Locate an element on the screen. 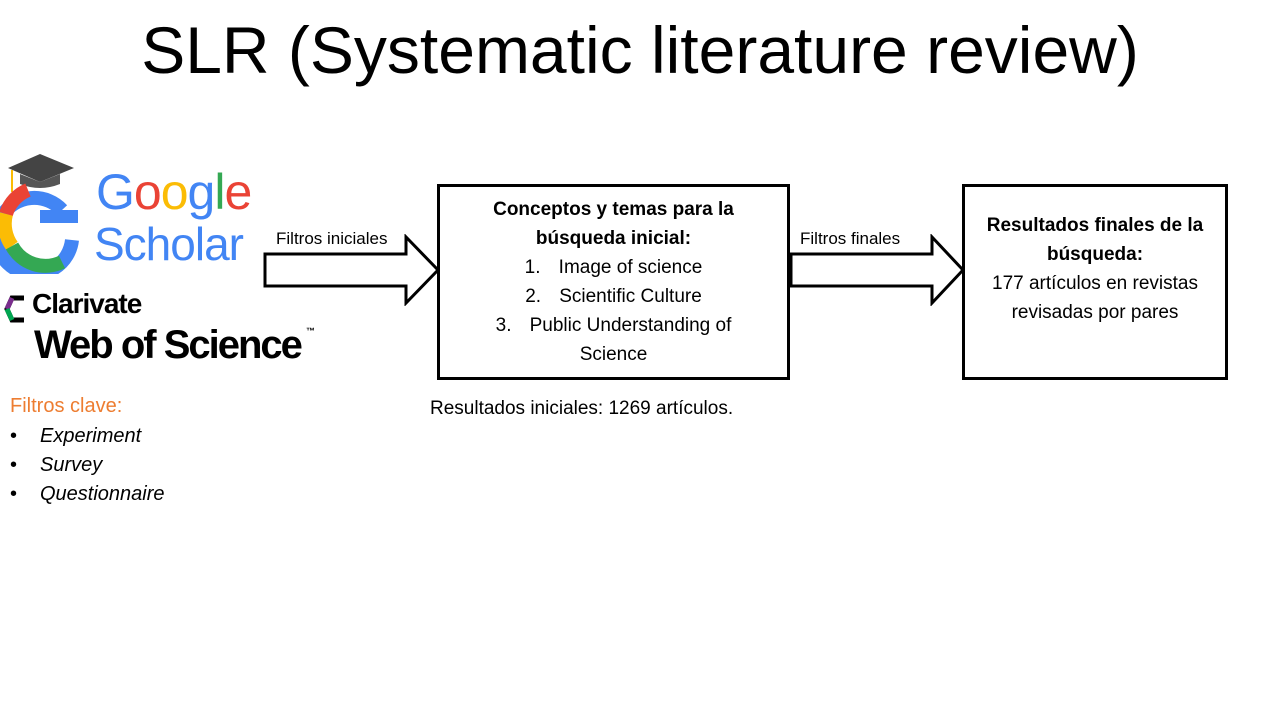 Image resolution: width=1280 pixels, height=720 pixels. key-filters-heading: Filtros clave: is located at coordinates (66, 406).